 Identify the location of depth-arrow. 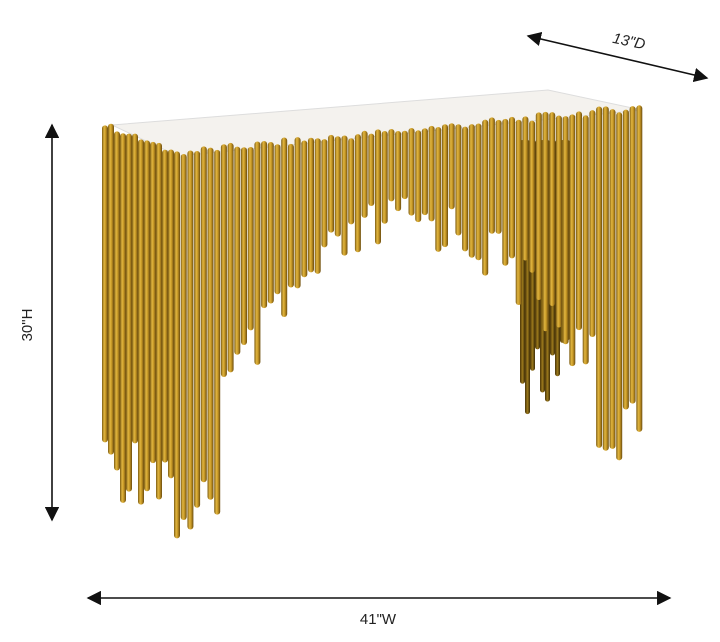
(617, 57).